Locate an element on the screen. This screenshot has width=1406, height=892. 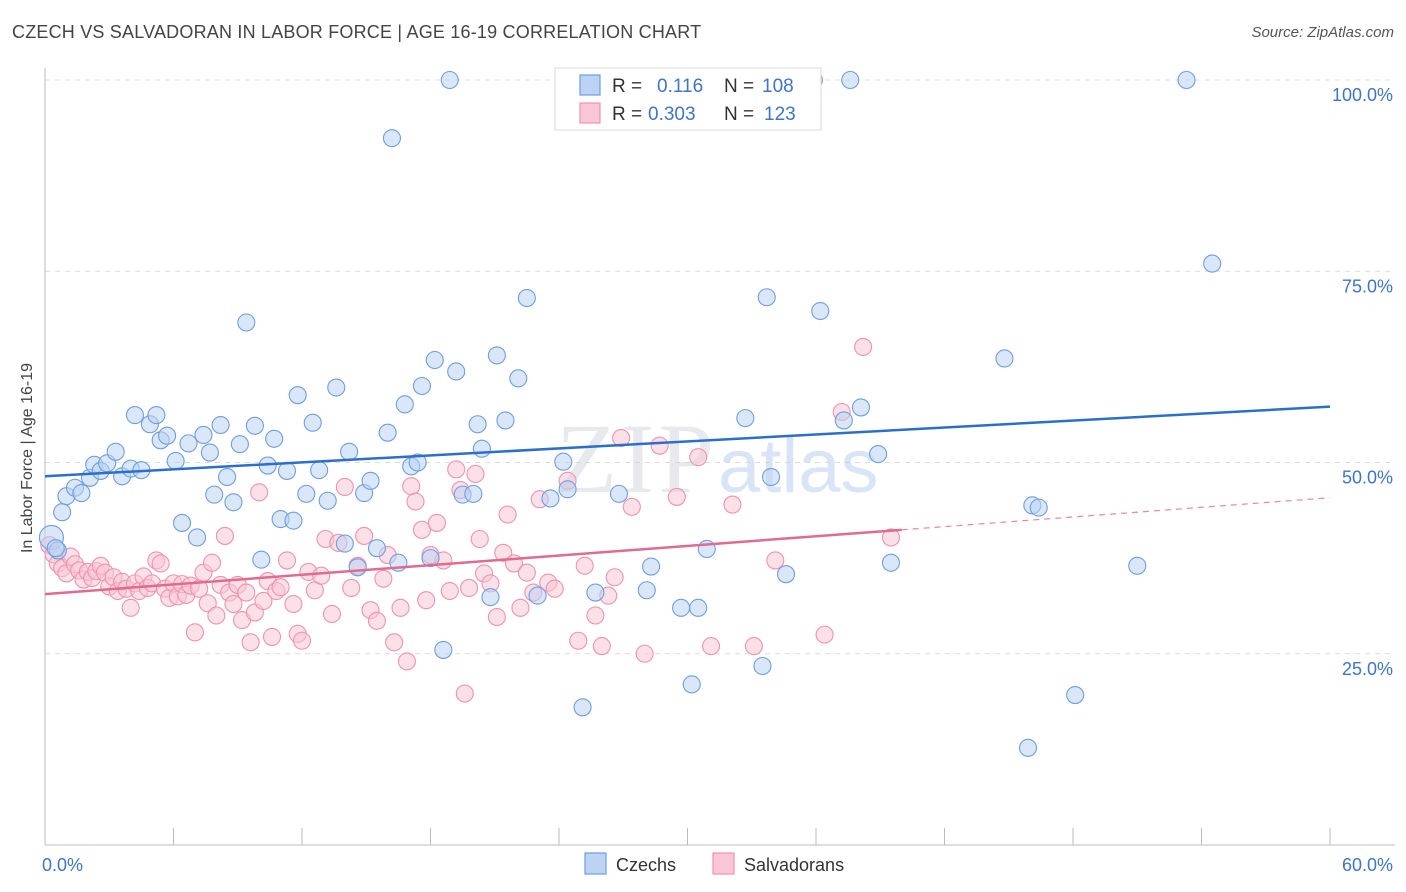
legend-salvadorans-label: Salvadorans is located at coordinates (794, 865).